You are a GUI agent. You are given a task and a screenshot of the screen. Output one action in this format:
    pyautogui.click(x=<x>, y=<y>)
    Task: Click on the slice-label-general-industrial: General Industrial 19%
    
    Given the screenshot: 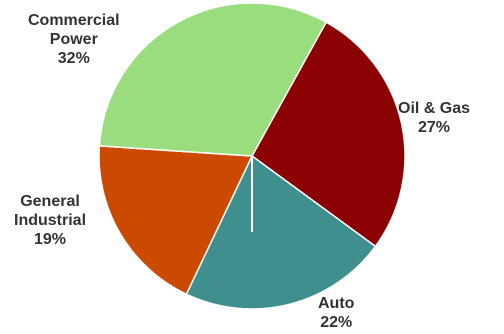 What is the action you would take?
    pyautogui.click(x=50, y=220)
    